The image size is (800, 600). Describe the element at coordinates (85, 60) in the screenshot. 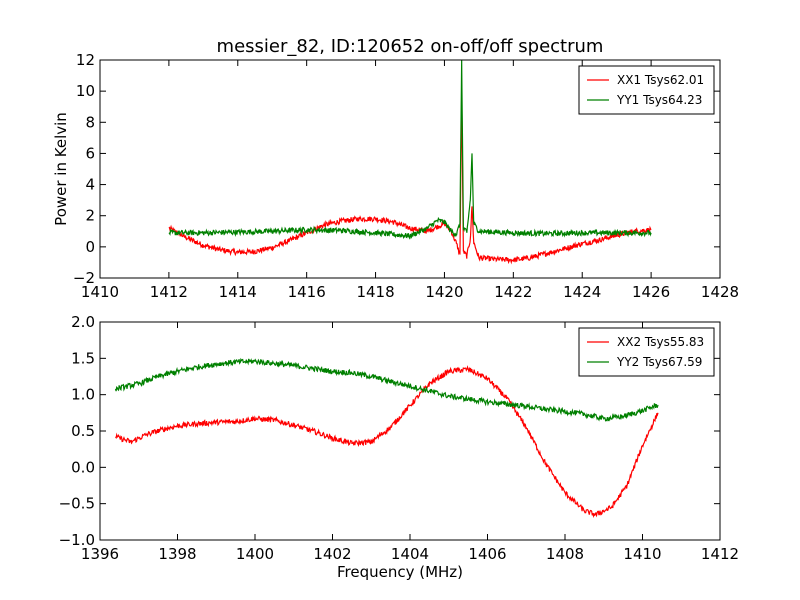

I see `y-tick-label: 12` at that location.